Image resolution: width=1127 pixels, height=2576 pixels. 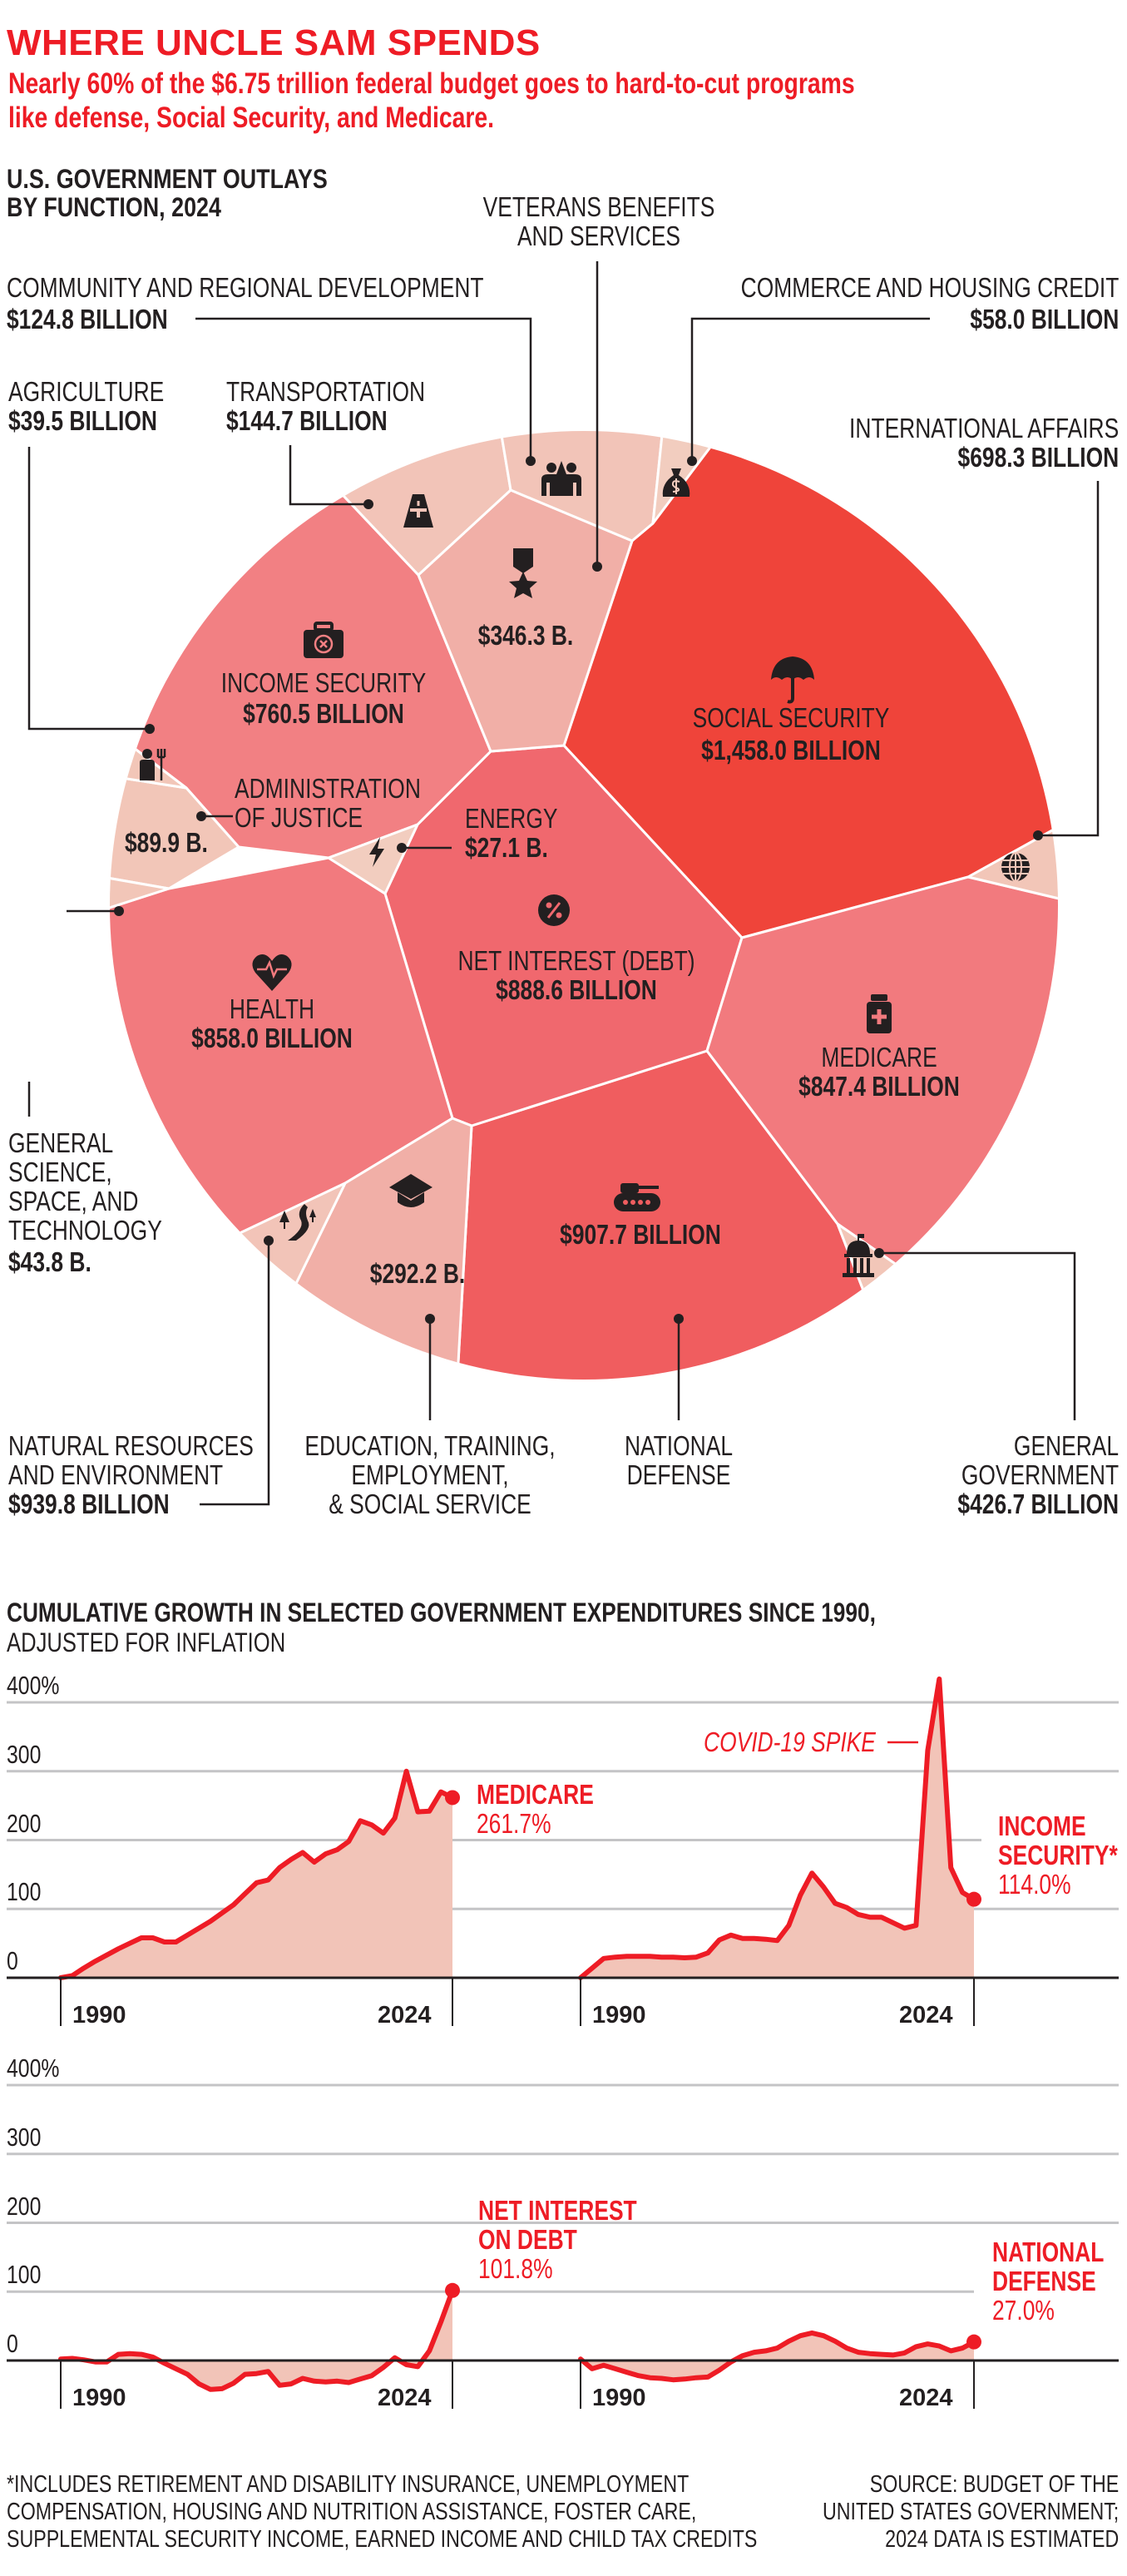 I want to click on label-line: GENERAL, so click(x=1066, y=1446).